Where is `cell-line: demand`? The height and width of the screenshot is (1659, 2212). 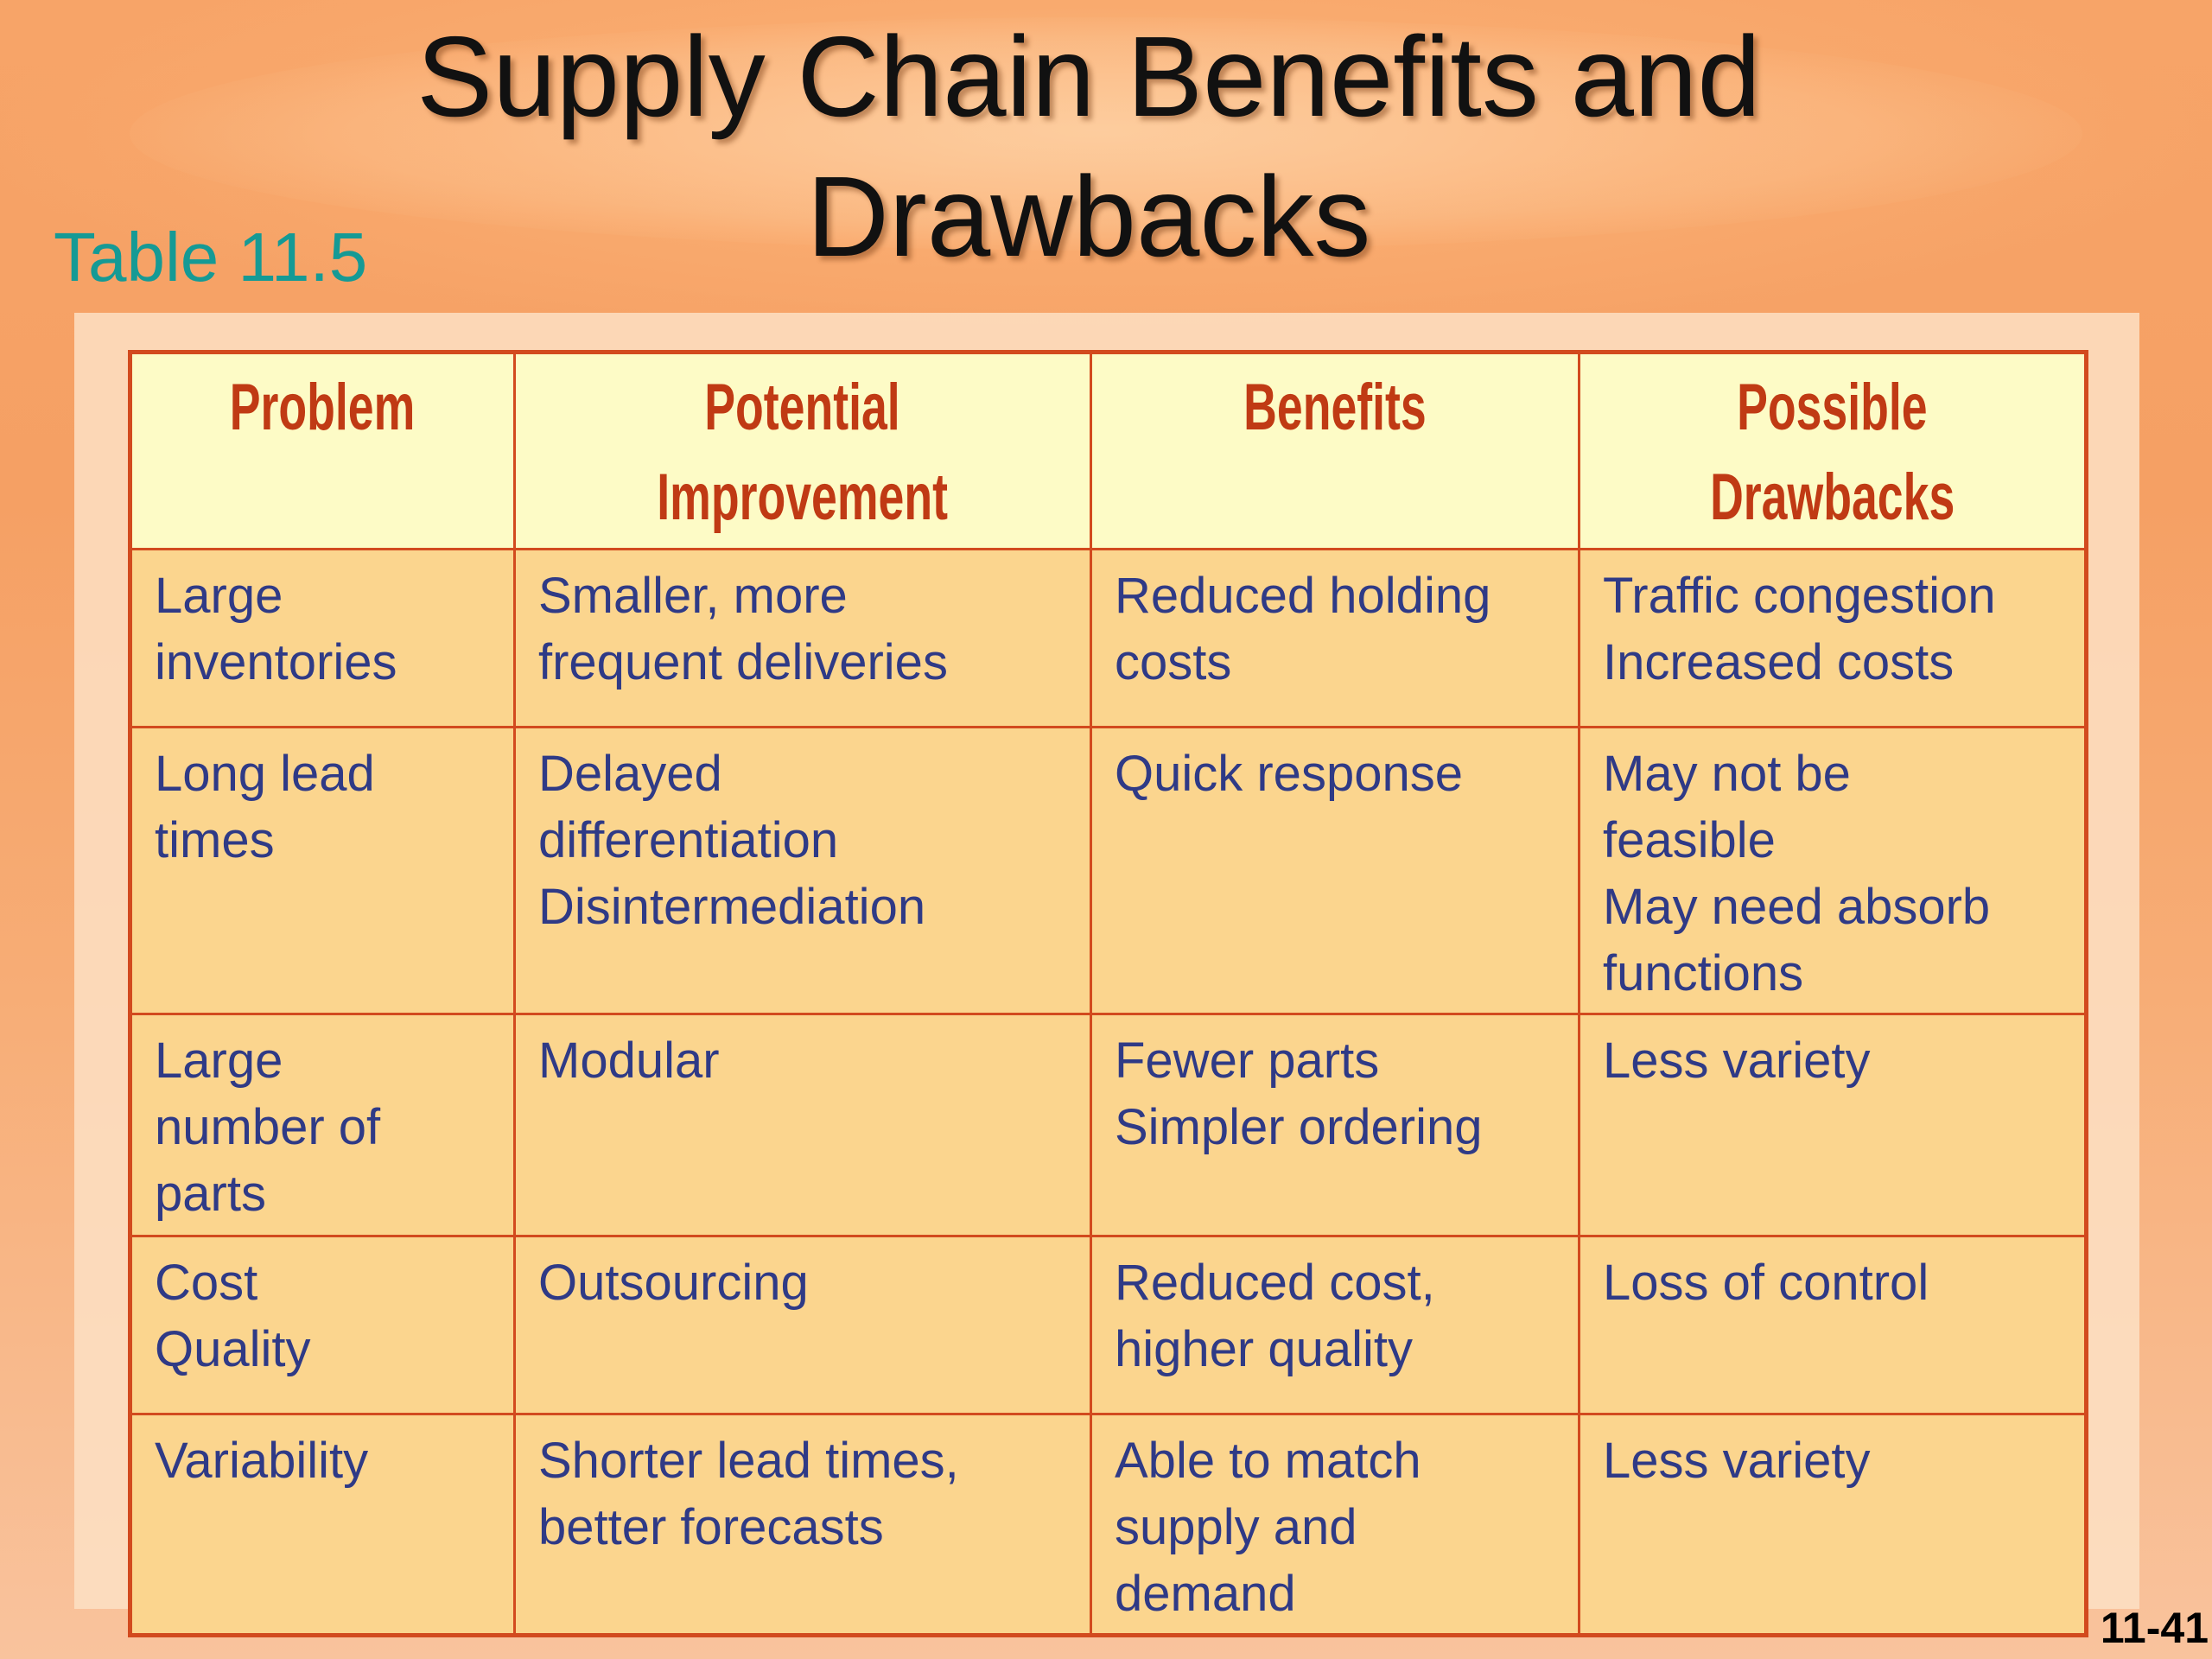 cell-line: demand is located at coordinates (1205, 1593).